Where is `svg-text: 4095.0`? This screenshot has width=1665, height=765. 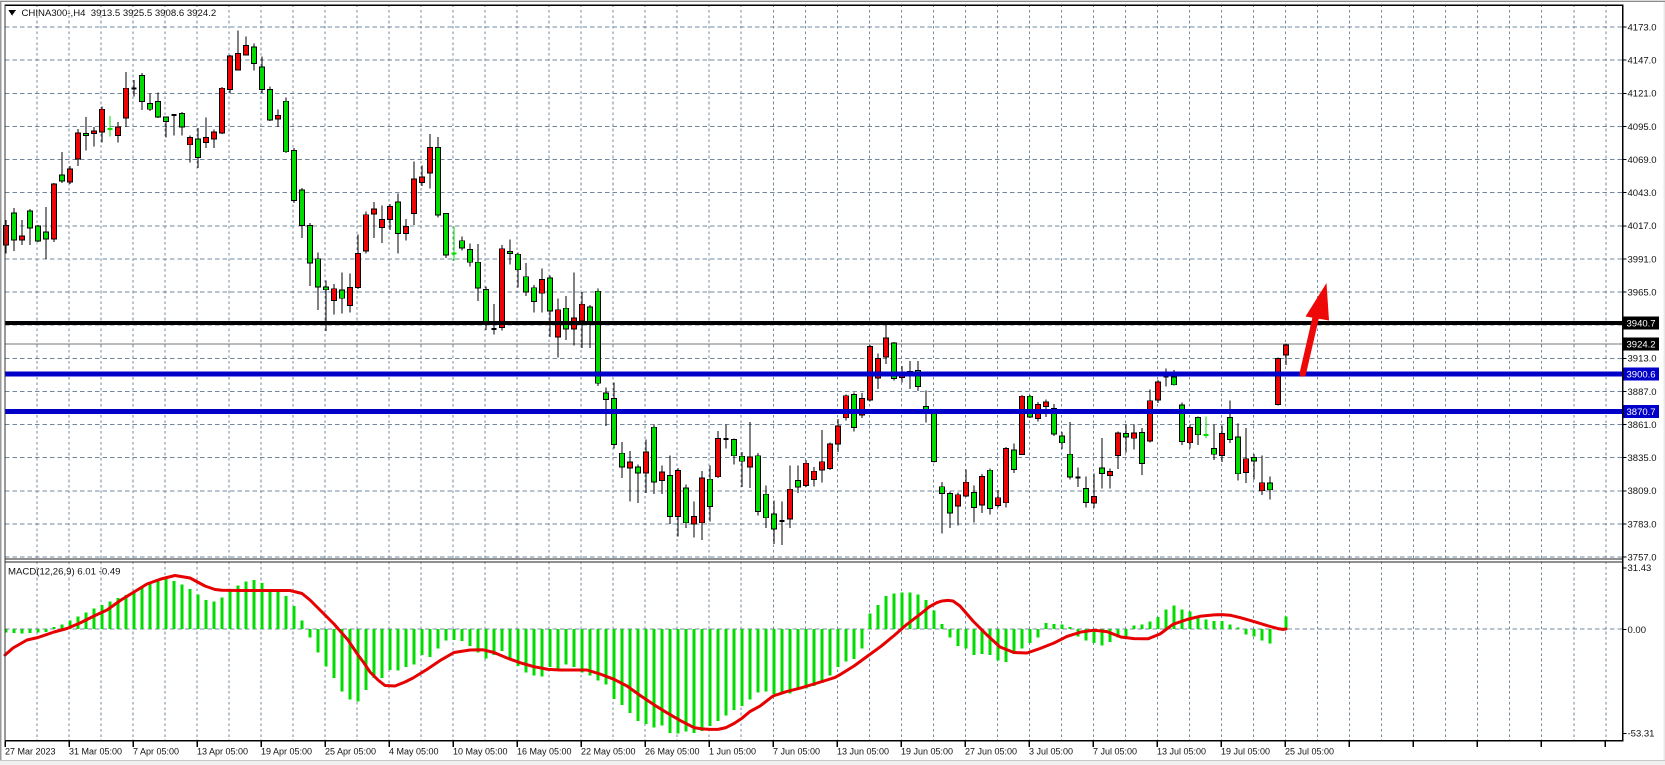
svg-text: 4095.0 is located at coordinates (1642, 127).